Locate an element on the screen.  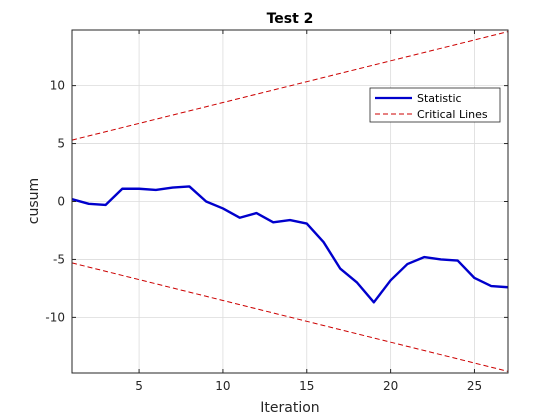
y-tick-label: 10 is located at coordinates (57, 86).